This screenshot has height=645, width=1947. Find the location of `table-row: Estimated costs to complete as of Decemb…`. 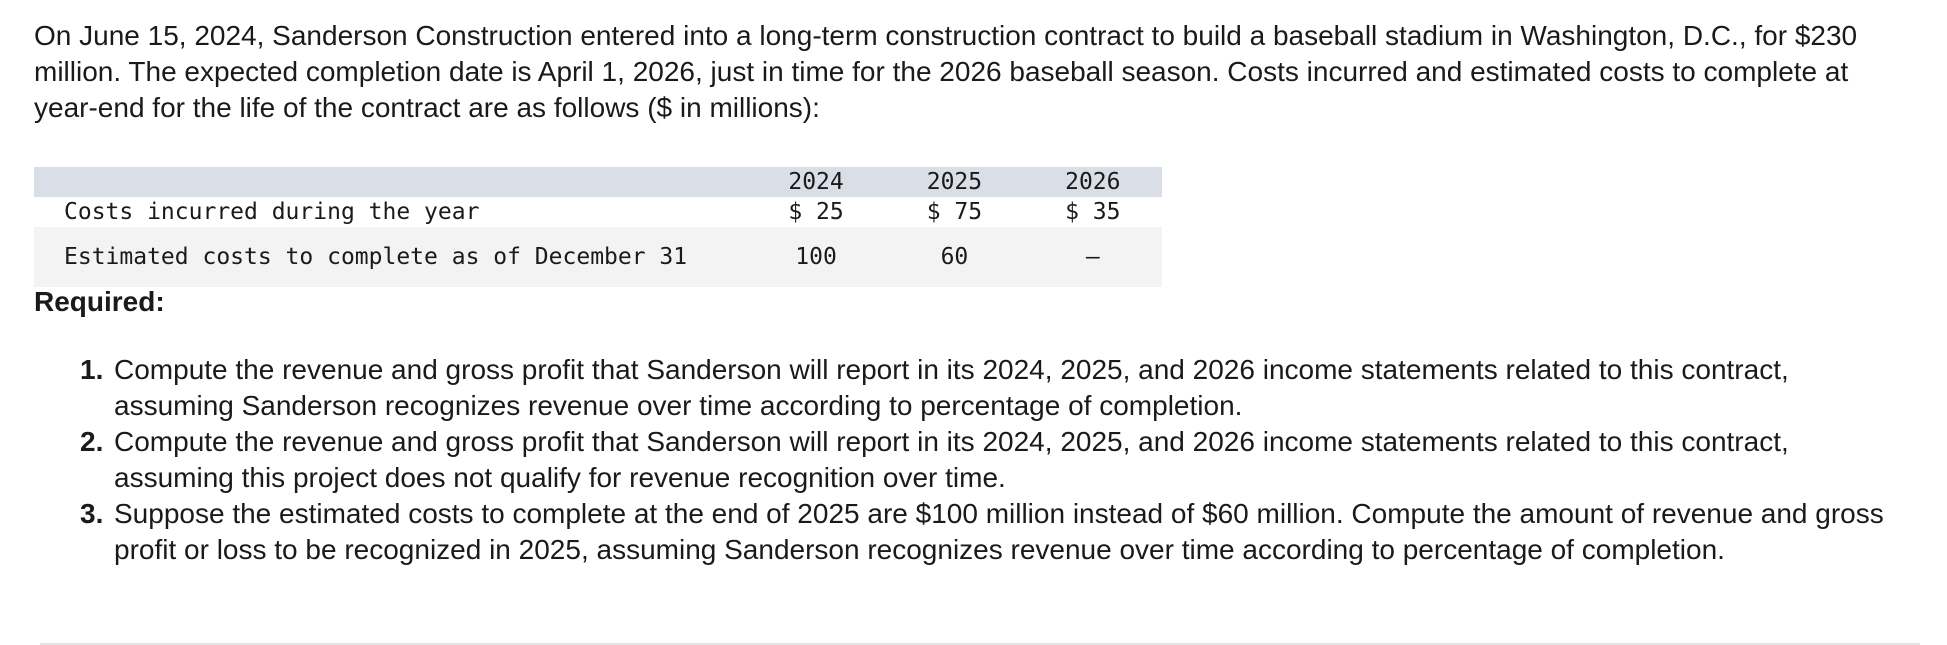

table-row: Estimated costs to complete as of Decemb… is located at coordinates (598, 257).